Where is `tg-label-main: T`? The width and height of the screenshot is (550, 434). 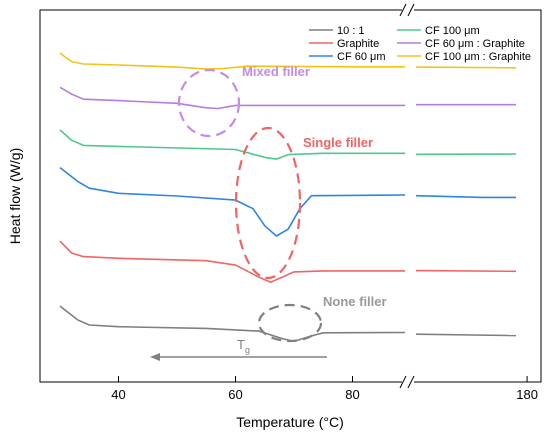 tg-label-main: T is located at coordinates (241, 344).